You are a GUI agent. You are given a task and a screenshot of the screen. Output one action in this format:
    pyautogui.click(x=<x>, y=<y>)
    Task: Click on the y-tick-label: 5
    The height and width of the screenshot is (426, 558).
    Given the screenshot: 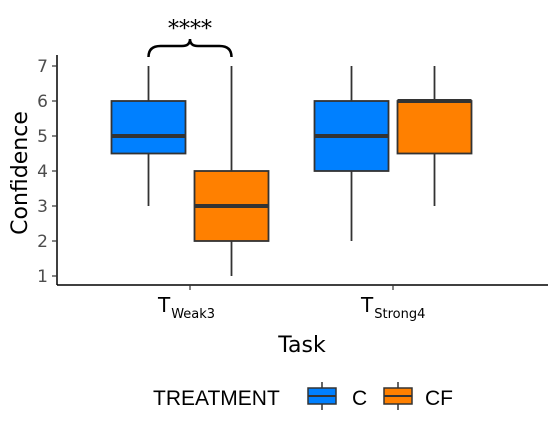 What is the action you would take?
    pyautogui.click(x=42, y=137)
    